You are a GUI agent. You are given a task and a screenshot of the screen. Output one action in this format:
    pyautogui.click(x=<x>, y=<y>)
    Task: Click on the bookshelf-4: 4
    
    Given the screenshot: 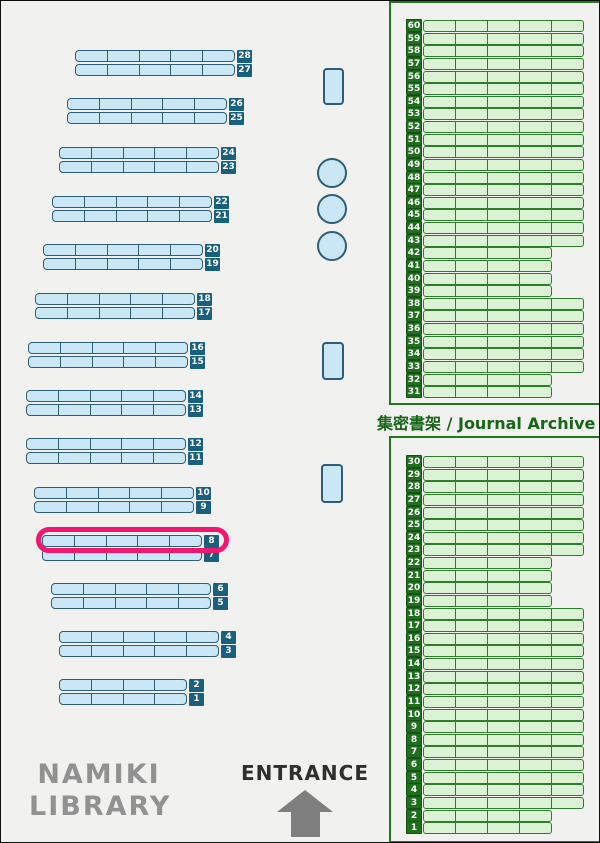 What is the action you would take?
    pyautogui.click(x=147, y=637)
    